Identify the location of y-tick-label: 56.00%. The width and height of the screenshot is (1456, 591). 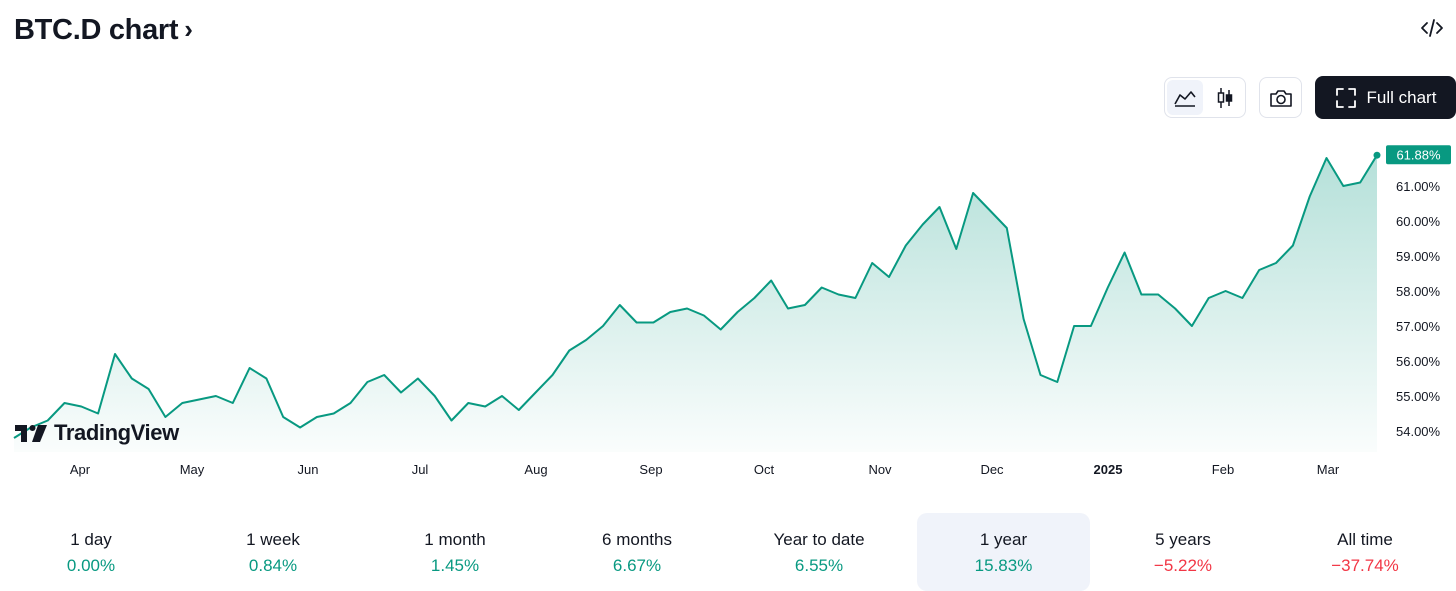
(1418, 361).